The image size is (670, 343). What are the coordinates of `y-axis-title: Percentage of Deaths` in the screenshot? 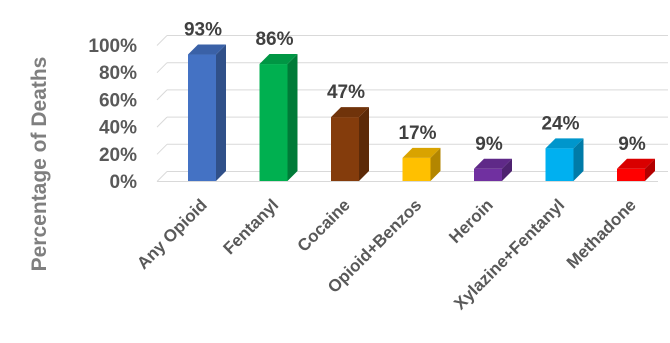 It's located at (39, 164).